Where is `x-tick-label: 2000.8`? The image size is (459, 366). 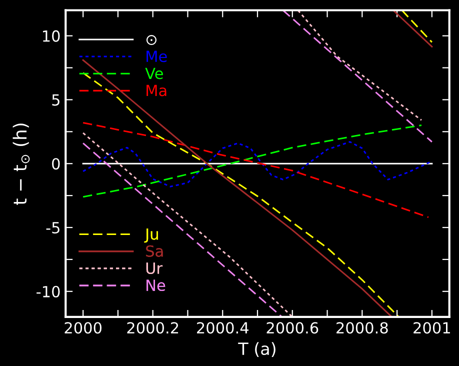 x-tick-label: 2000.8 is located at coordinates (362, 328).